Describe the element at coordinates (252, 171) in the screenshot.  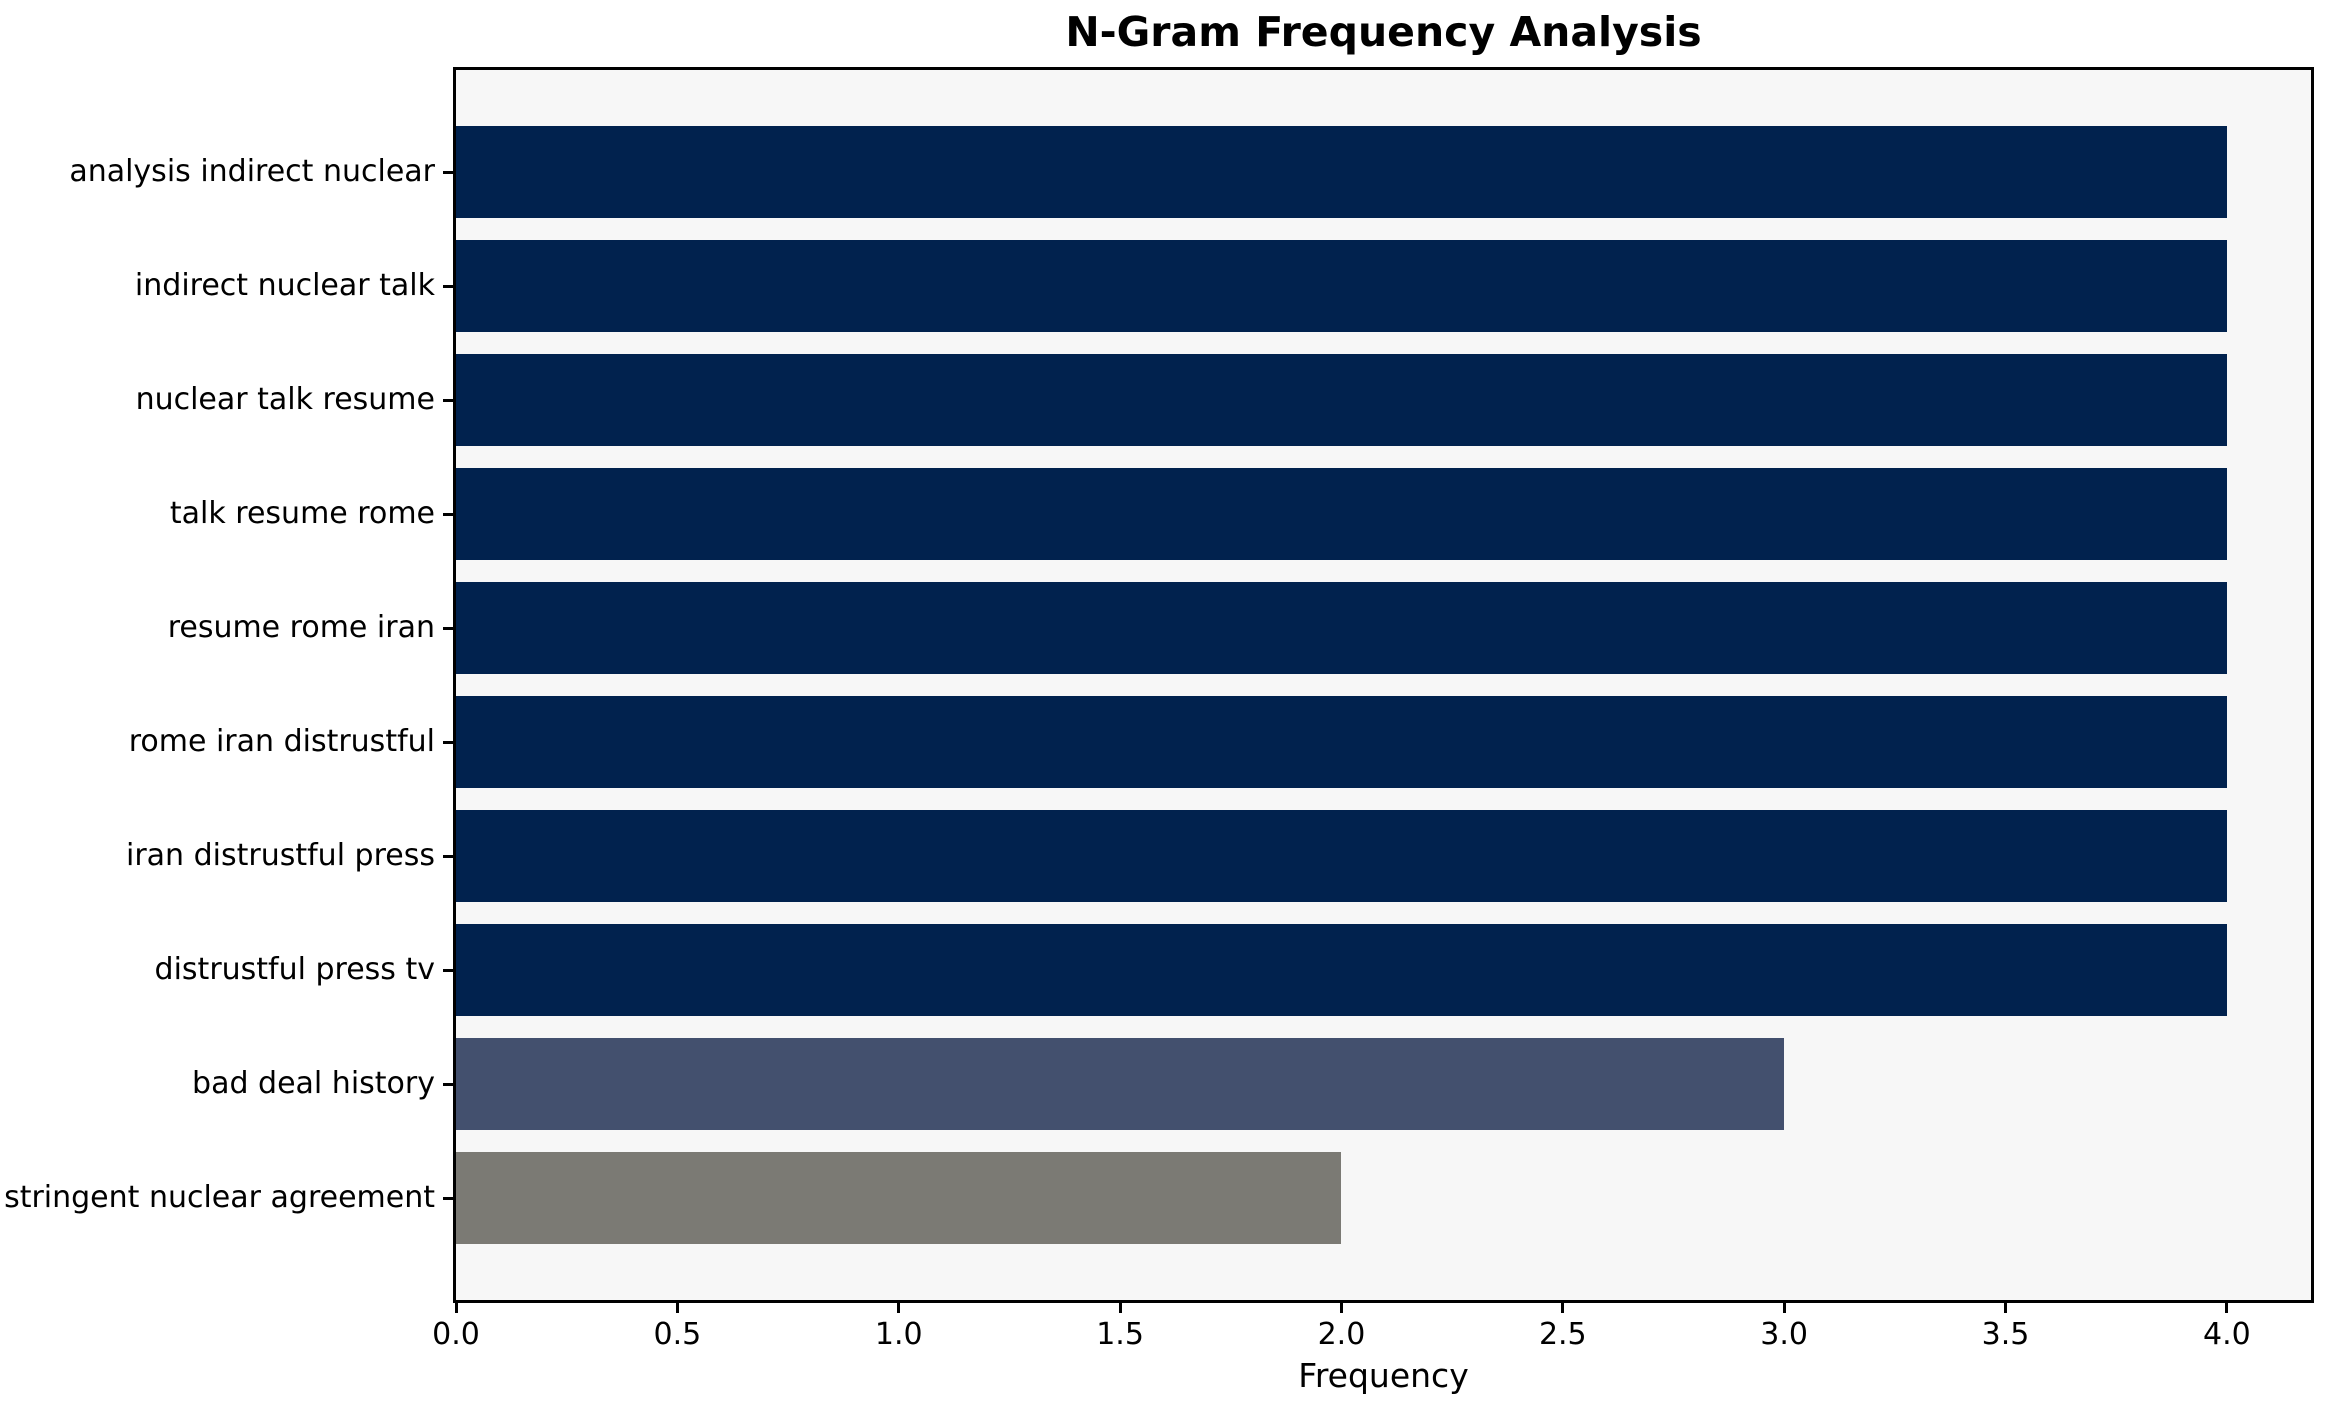
I see `y-tick-label: analysis indirect nuclear` at that location.